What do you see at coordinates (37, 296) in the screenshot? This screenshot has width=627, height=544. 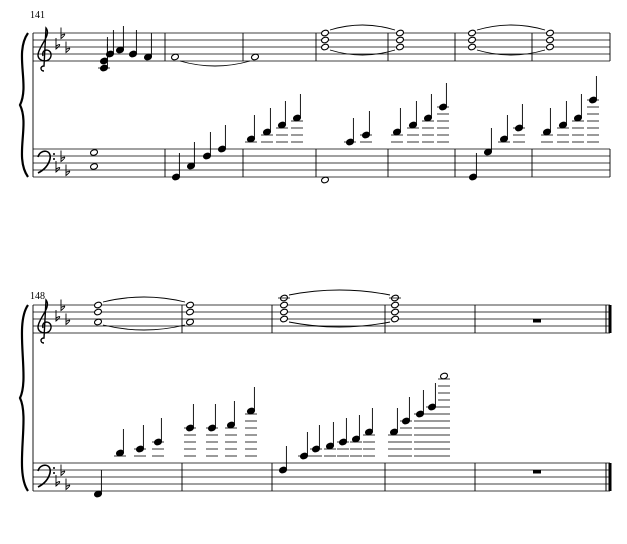 I see `measure-number: 148` at bounding box center [37, 296].